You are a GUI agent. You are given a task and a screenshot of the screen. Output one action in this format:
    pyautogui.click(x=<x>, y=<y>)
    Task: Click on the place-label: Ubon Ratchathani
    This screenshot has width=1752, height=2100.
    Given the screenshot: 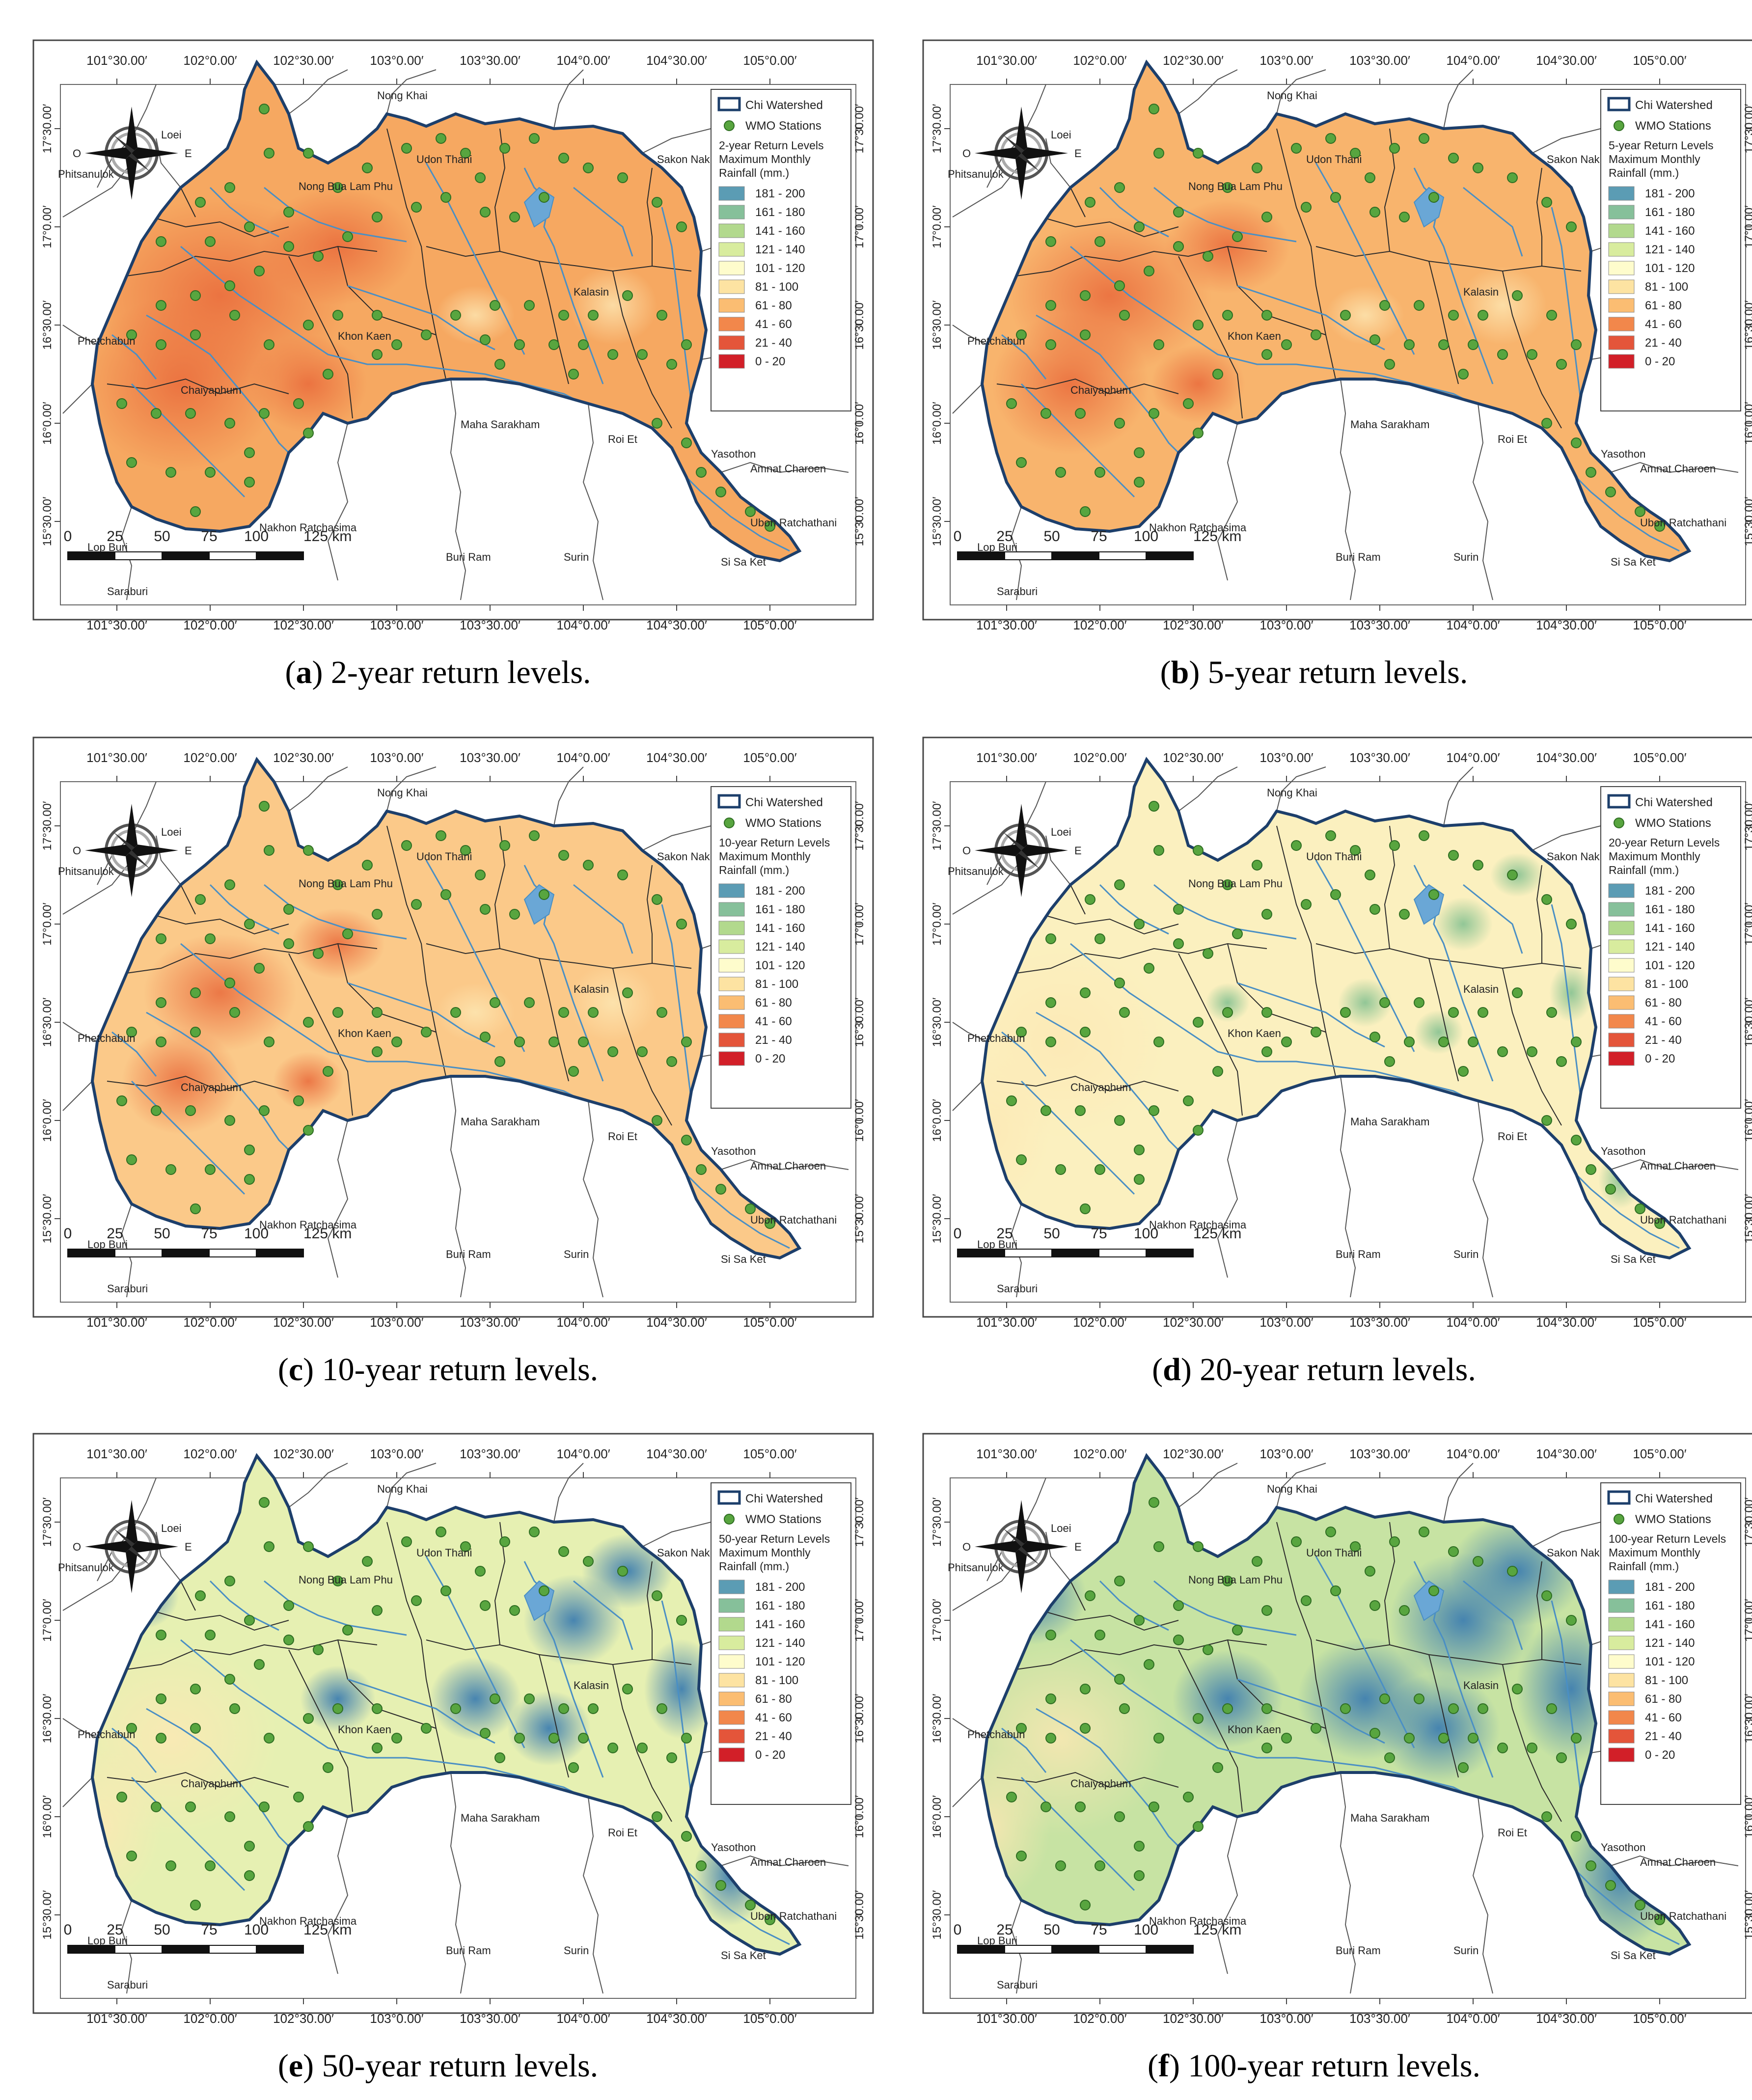 What is the action you would take?
    pyautogui.click(x=793, y=523)
    